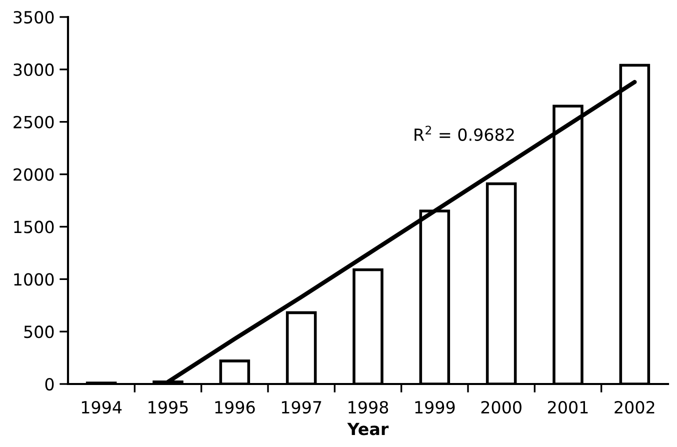 This screenshot has height=447, width=677. I want to click on y-tick-label: 0, so click(49, 384).